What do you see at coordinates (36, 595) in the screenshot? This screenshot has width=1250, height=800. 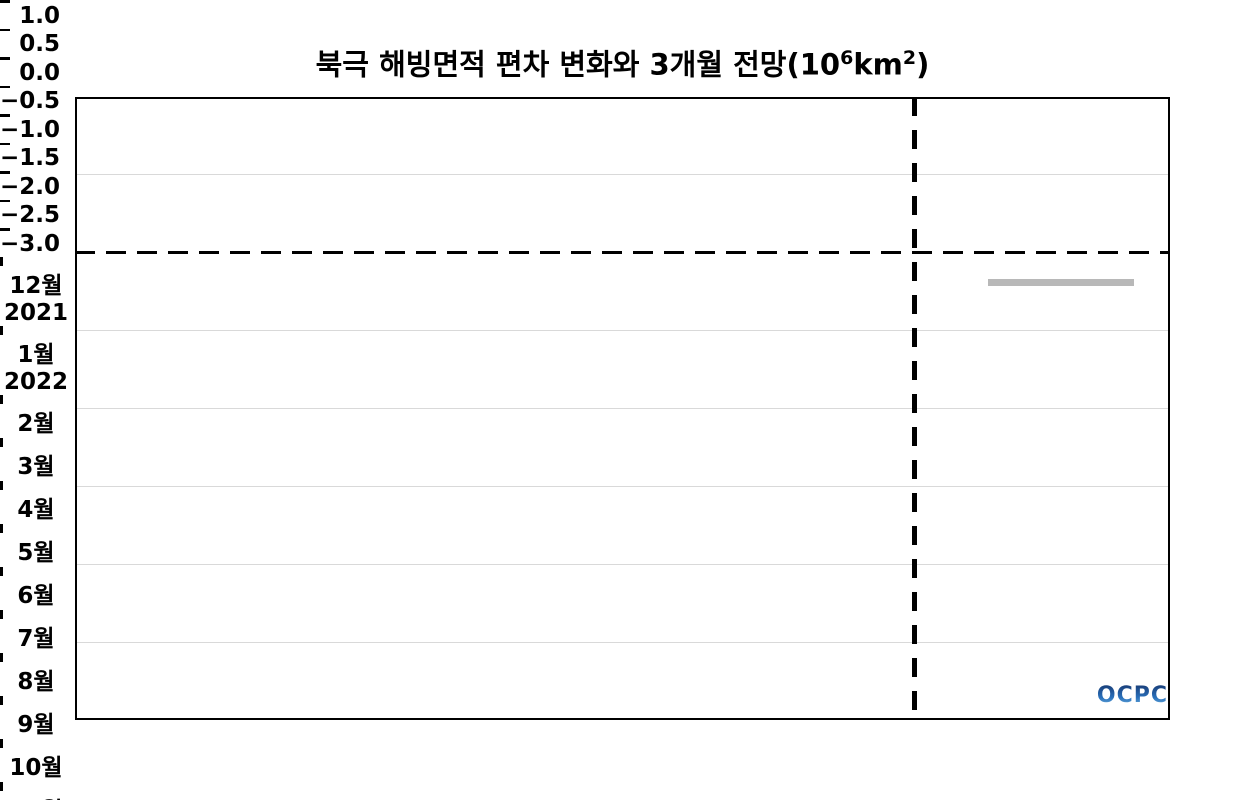 I see `x-axis-label: 6월` at bounding box center [36, 595].